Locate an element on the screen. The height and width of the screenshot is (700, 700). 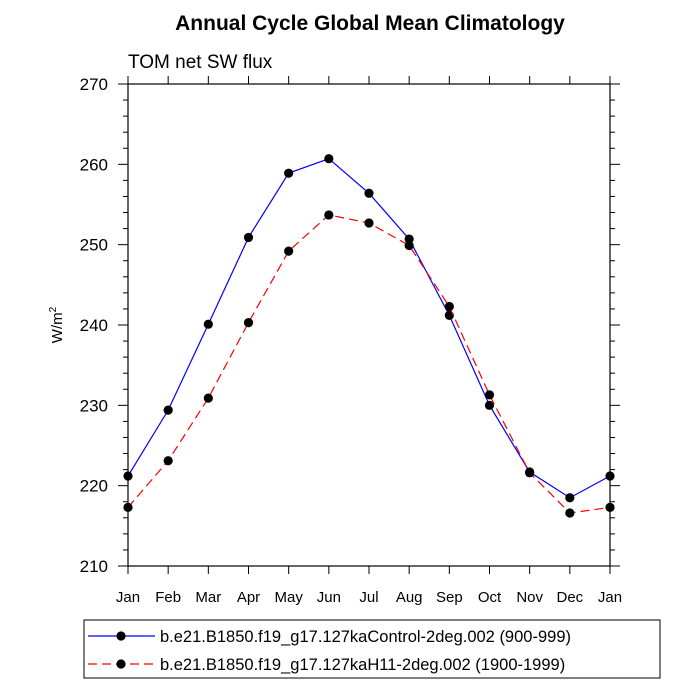
y-axis-label: W/m2 is located at coordinates (57, 324).